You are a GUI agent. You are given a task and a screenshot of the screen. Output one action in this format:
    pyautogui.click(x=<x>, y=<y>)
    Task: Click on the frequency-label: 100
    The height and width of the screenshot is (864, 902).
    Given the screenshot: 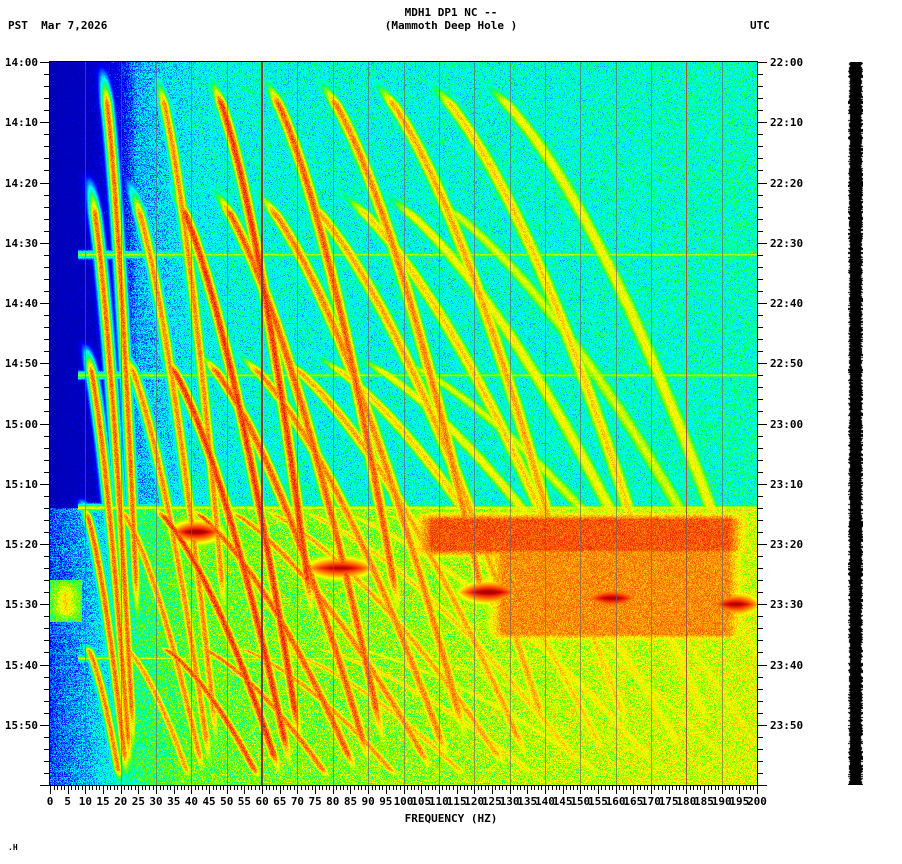 What is the action you would take?
    pyautogui.click(x=403, y=801)
    